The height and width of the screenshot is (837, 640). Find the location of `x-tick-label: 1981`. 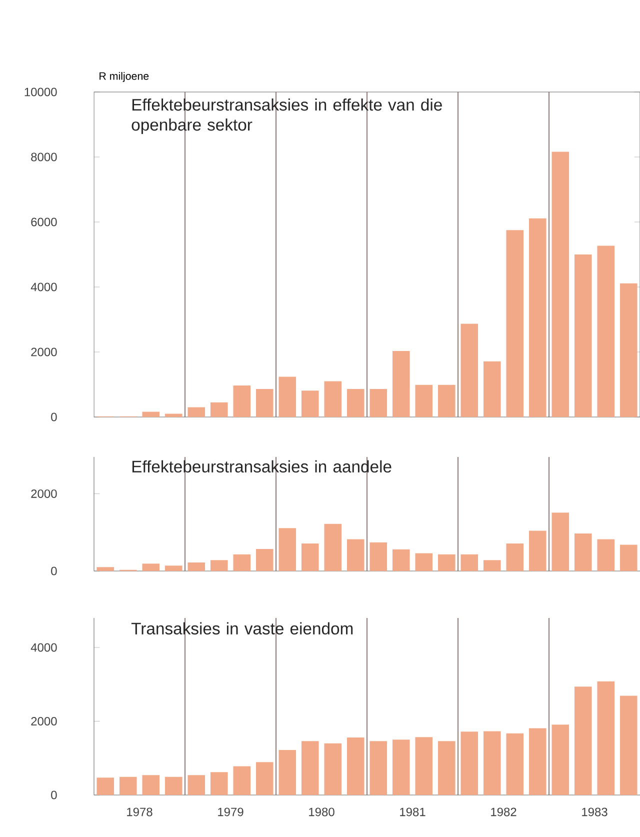

x-tick-label: 1981 is located at coordinates (413, 812).